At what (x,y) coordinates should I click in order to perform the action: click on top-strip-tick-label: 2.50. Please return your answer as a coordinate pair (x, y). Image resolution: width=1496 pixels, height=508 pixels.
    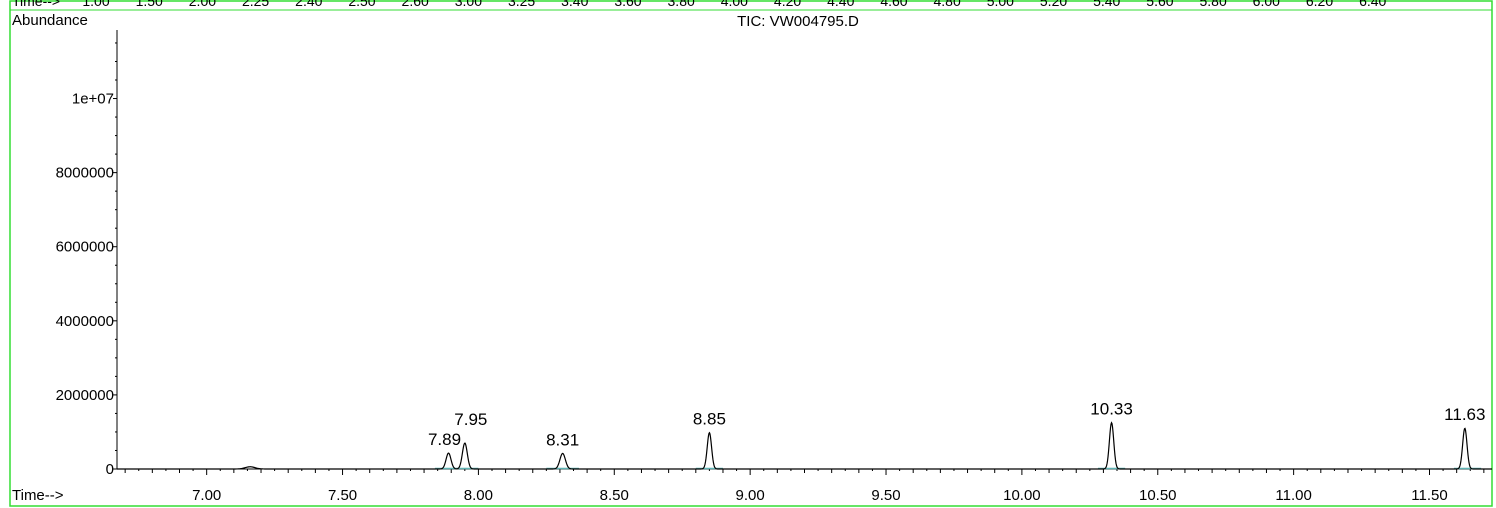
    Looking at the image, I should click on (361, 4).